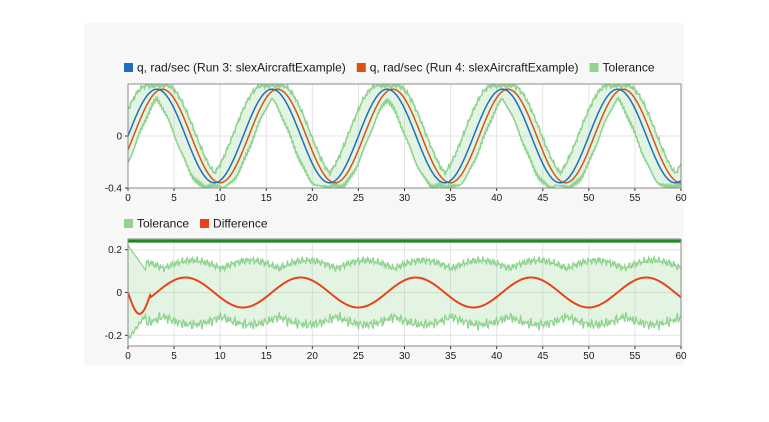 The width and height of the screenshot is (769, 422). What do you see at coordinates (474, 68) in the screenshot?
I see `legend-label: q, rad/sec (Run 4: slexAircraftExample)` at bounding box center [474, 68].